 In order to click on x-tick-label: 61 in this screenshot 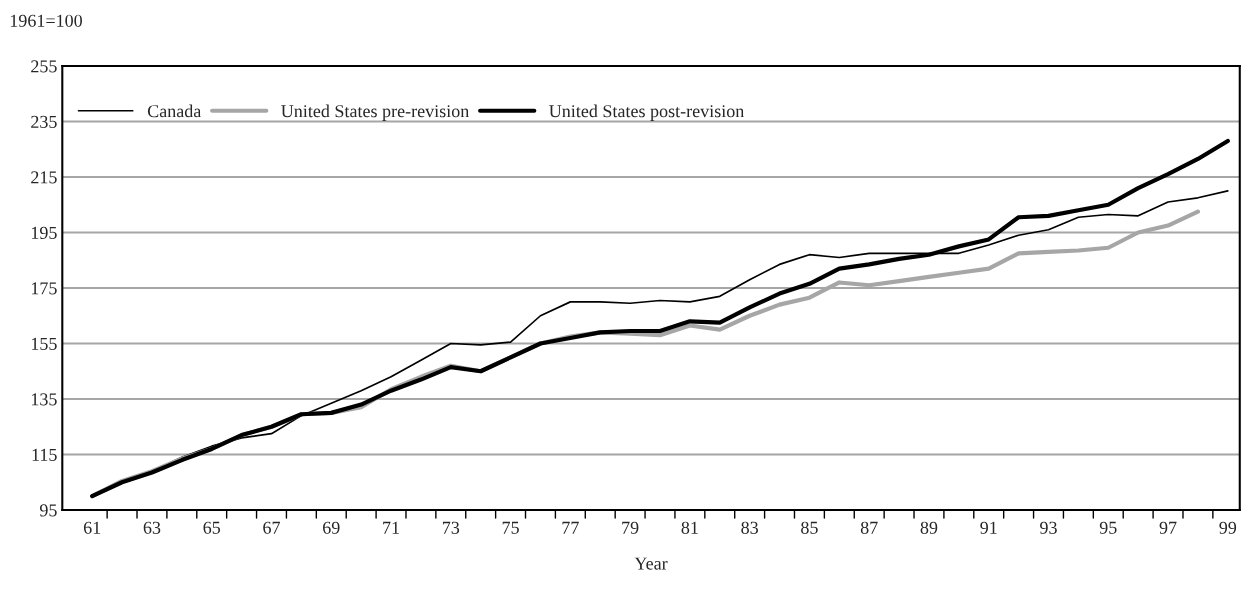, I will do `click(92, 527)`.